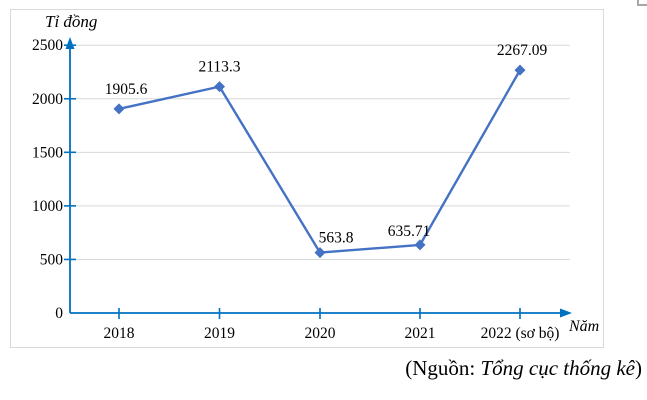 This screenshot has height=400, width=647. Describe the element at coordinates (522, 50) in the screenshot. I see `data-label: 2267.09` at that location.